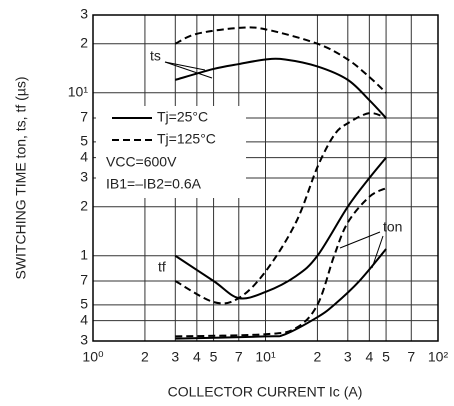 The height and width of the screenshot is (406, 454). What do you see at coordinates (265, 392) in the screenshot?
I see `x-axis-label: COLLECTOR CURRENT Ic (A)` at bounding box center [265, 392].